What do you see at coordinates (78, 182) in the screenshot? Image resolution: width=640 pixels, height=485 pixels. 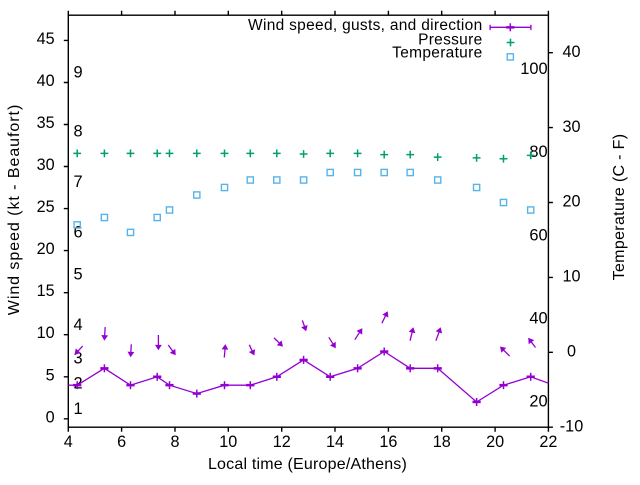 I see `svg-text: 7` at bounding box center [78, 182].